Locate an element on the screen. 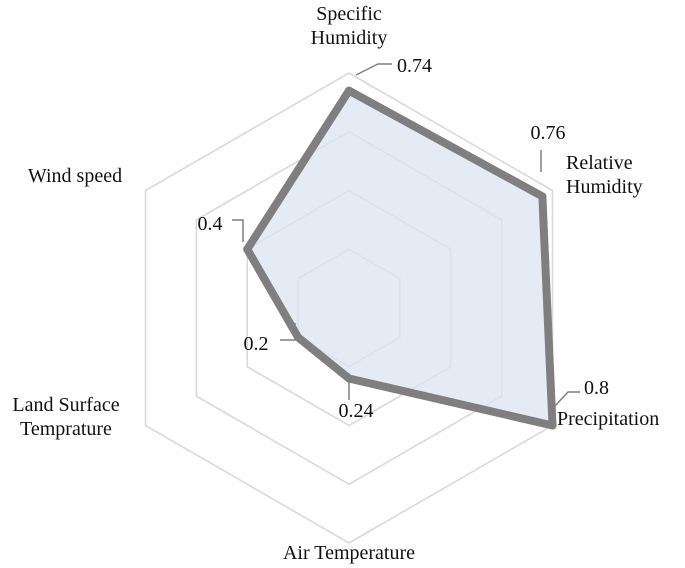  category-label-2: Relative Humidity is located at coordinates (604, 175).